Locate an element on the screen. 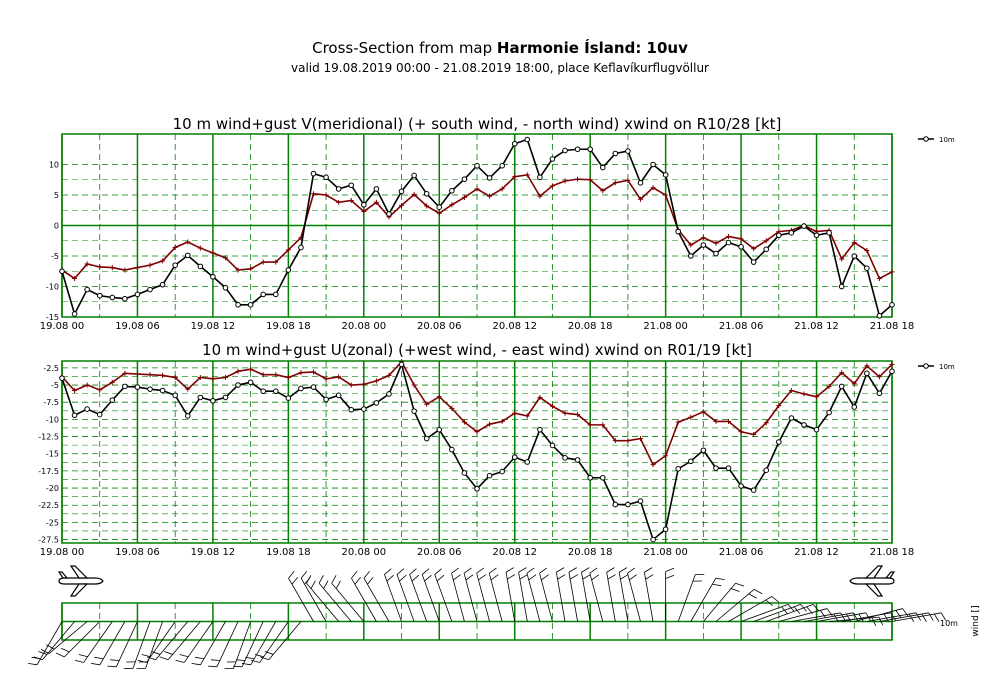 The height and width of the screenshot is (679, 1000). airplane-icon is located at coordinates (80, 581).